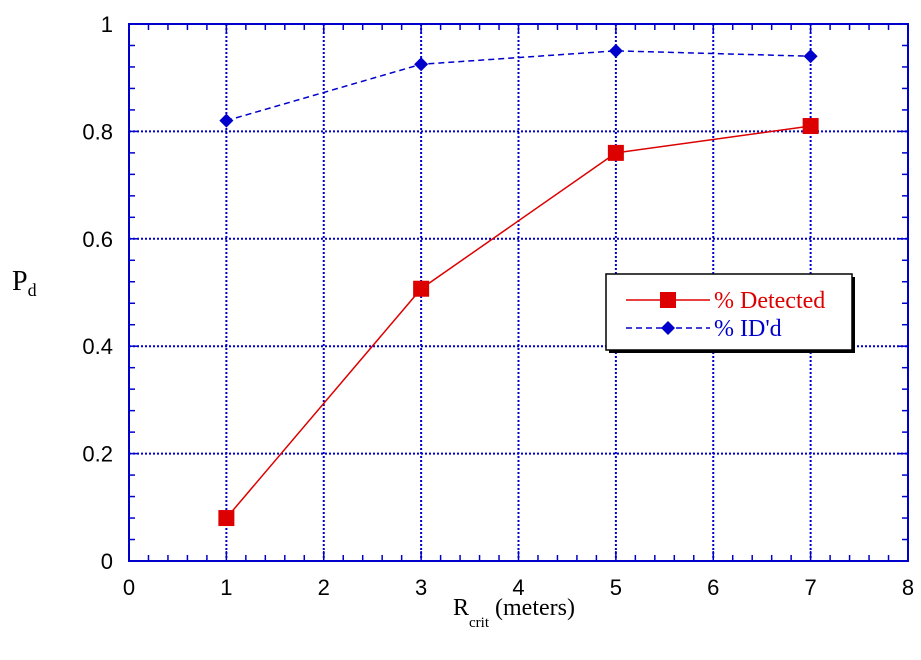 This screenshot has width=921, height=660. Describe the element at coordinates (461, 608) in the screenshot. I see `x-axis-title-main: R` at that location.